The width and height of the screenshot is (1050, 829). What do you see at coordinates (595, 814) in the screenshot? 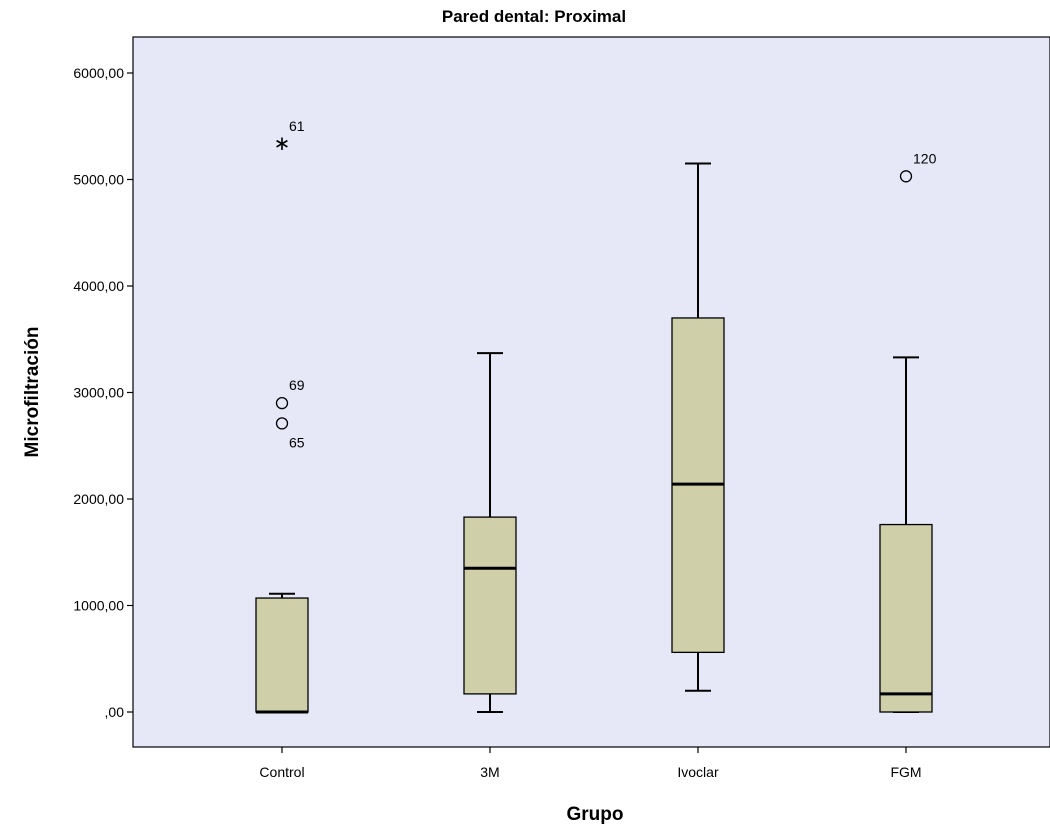
I see `x-axis-title: Grupo` at bounding box center [595, 814].